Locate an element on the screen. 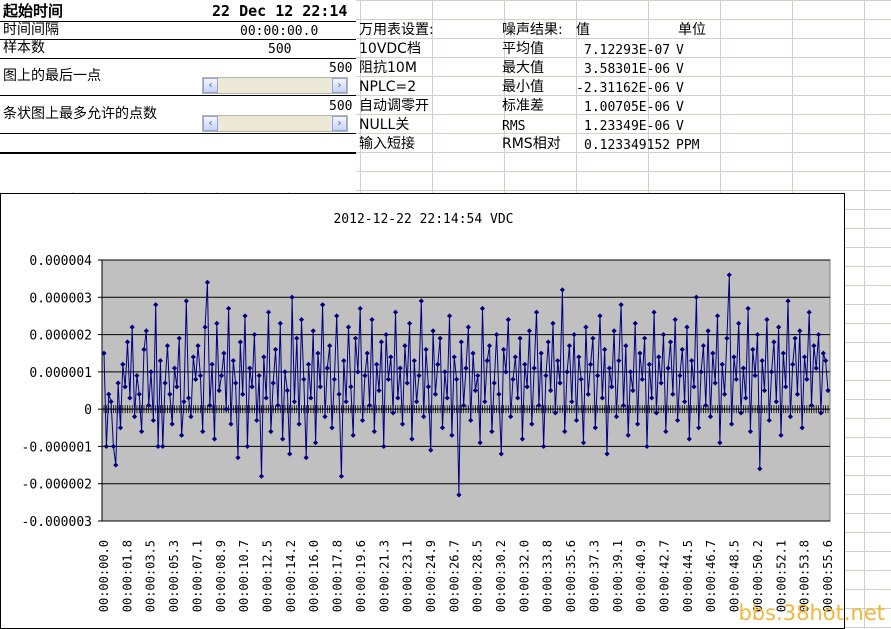  meter-setting: 10VDC档 is located at coordinates (390, 49).